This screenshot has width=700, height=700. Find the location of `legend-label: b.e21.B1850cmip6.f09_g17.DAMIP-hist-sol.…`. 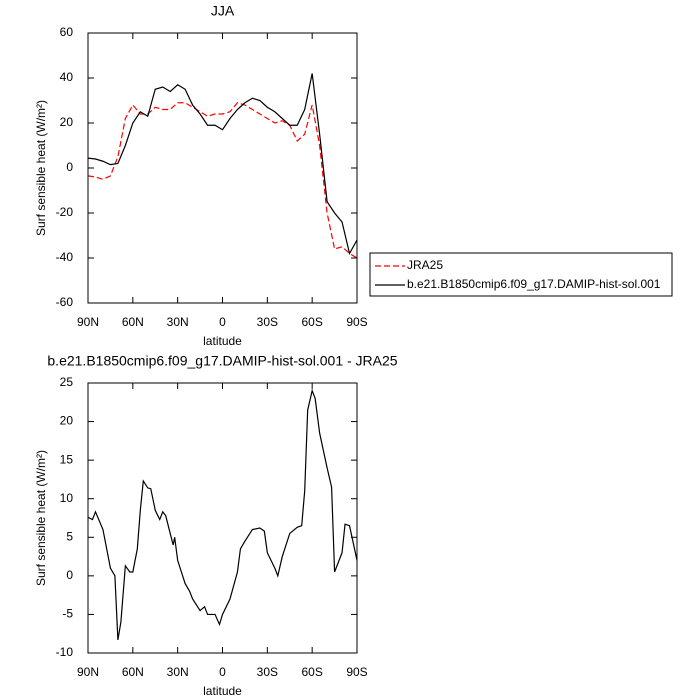

legend-label: b.e21.B1850cmip6.f09_g17.DAMIP-hist-sol.… is located at coordinates (534, 284).